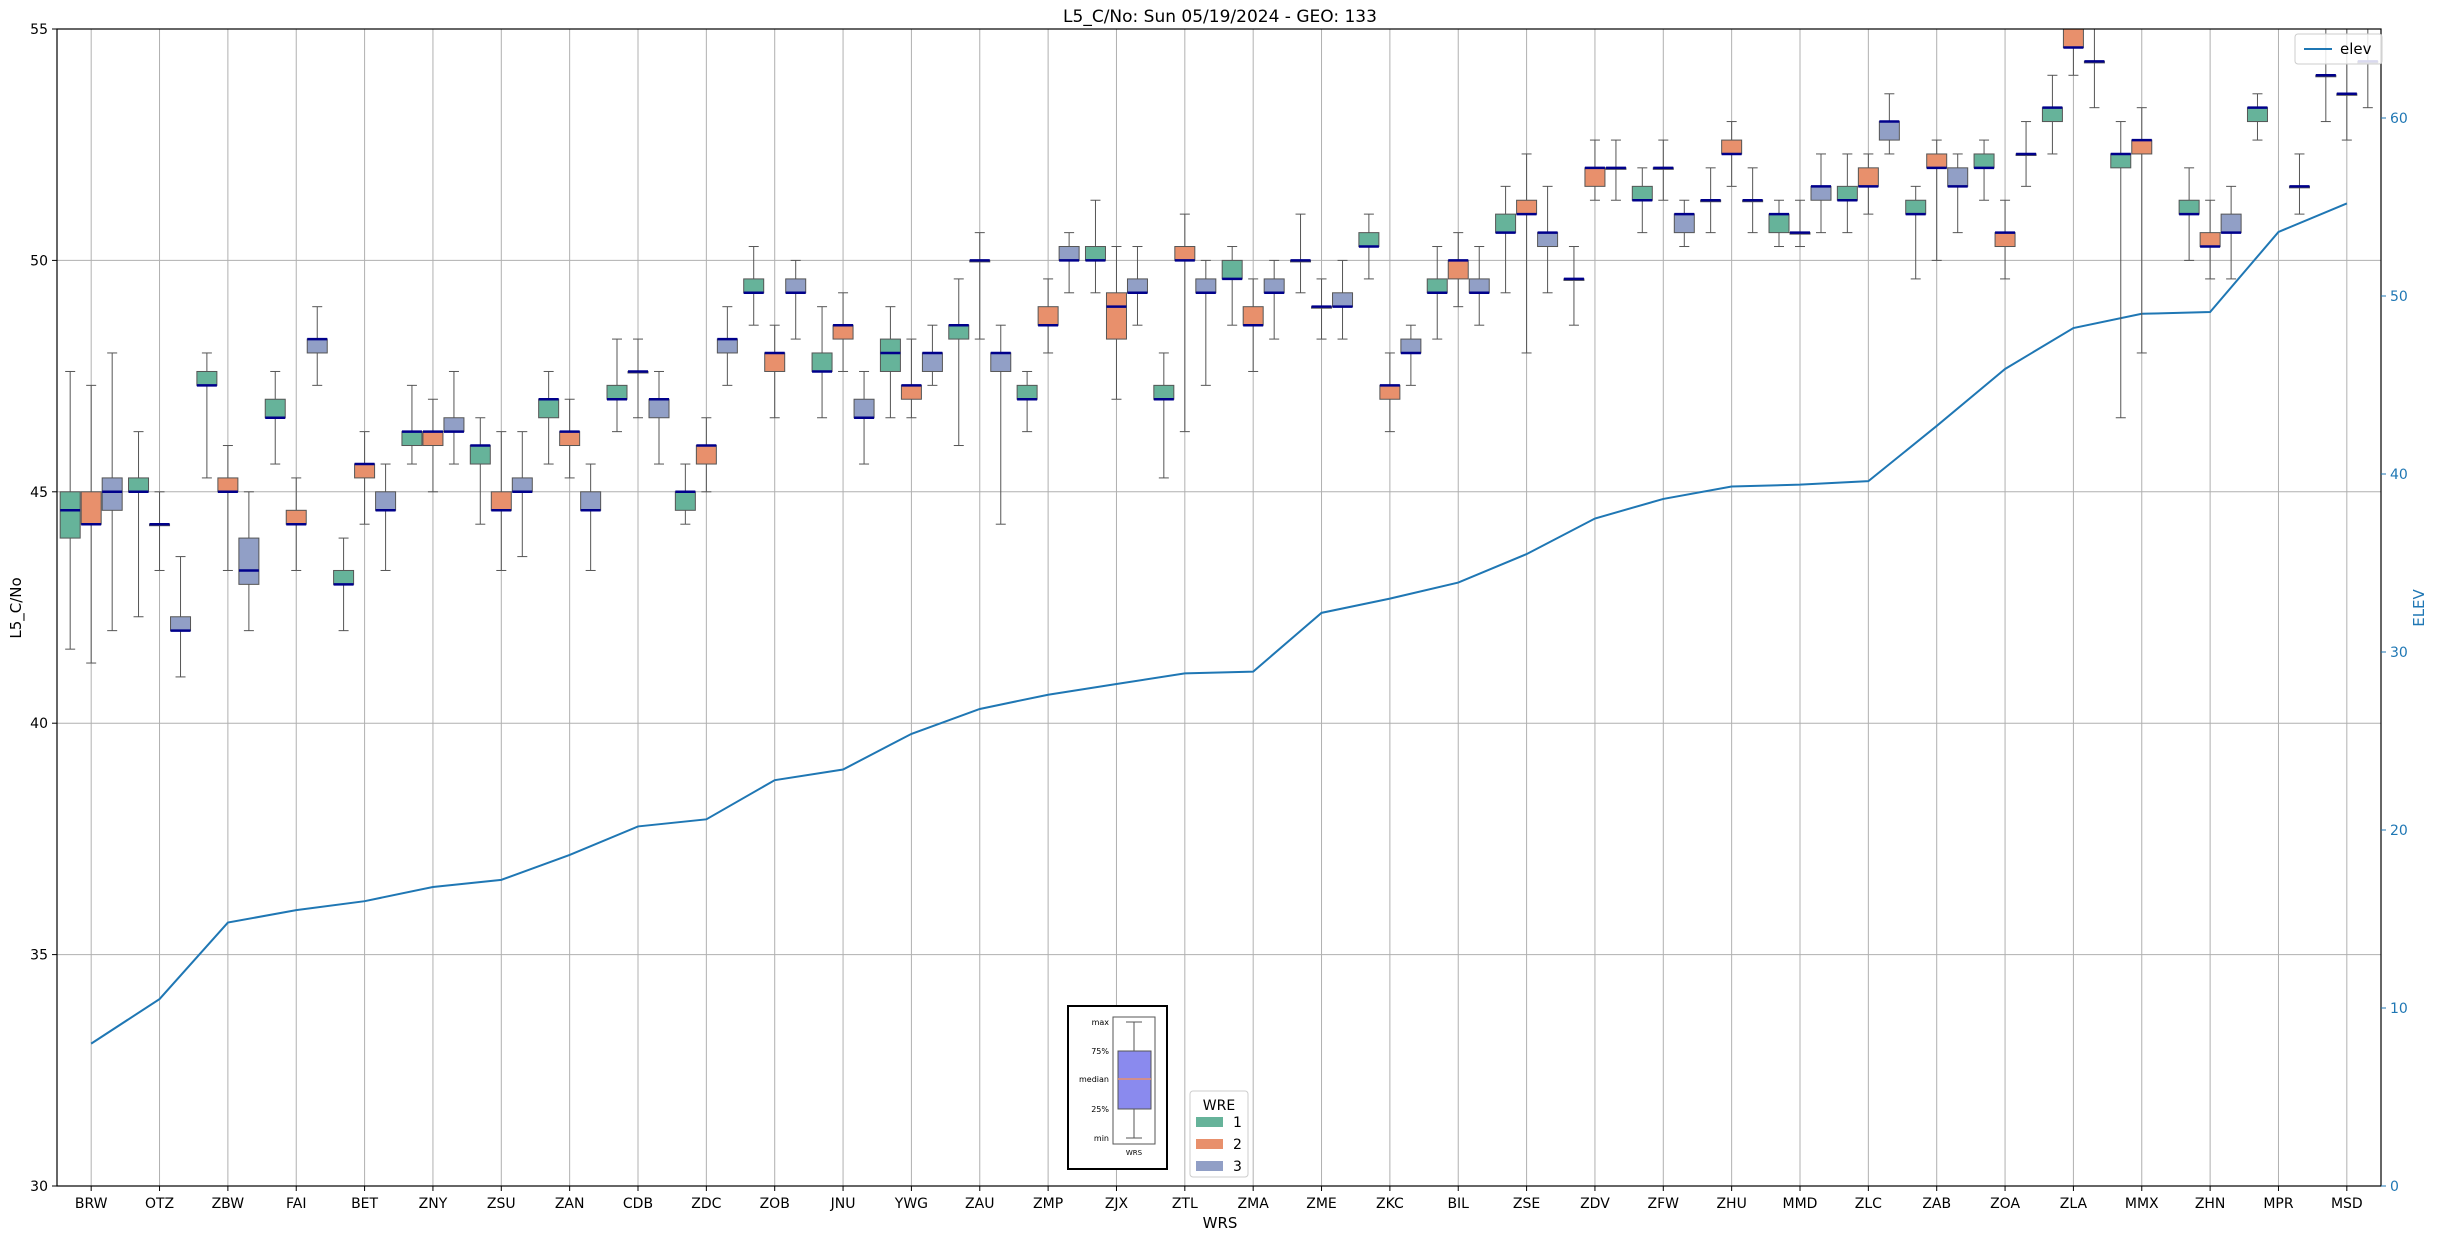 The height and width of the screenshot is (1238, 2439). I want to click on box-ZFW-wre1, so click(1642, 200).